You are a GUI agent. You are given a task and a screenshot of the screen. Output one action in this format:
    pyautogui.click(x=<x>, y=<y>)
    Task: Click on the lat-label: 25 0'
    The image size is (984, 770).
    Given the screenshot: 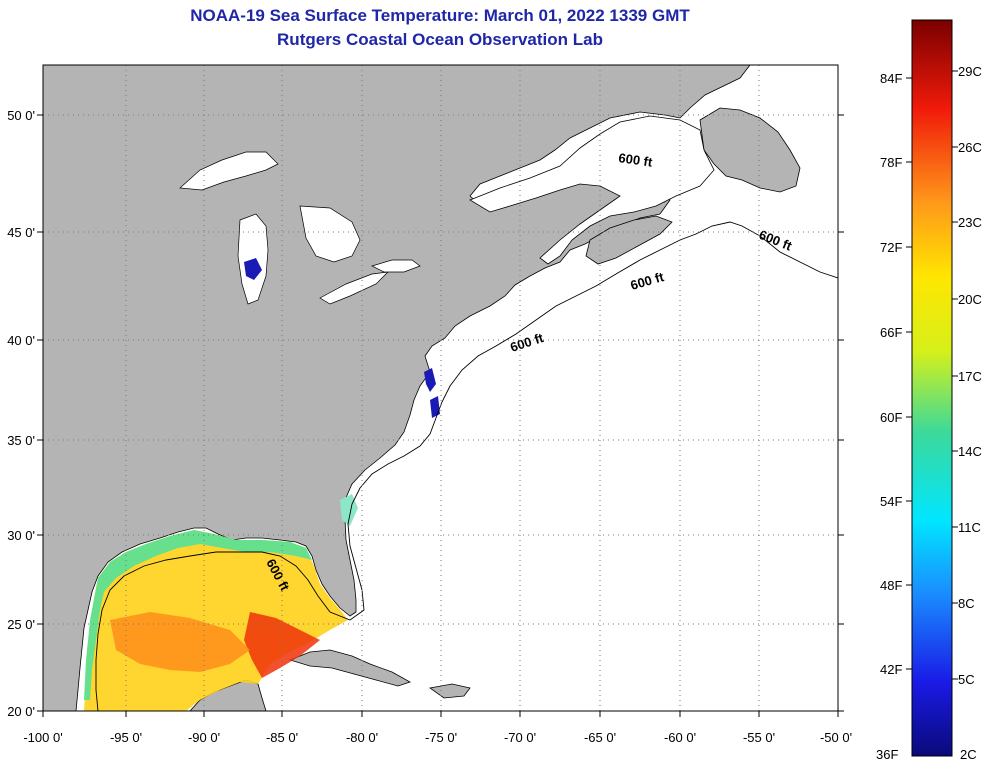 What is the action you would take?
    pyautogui.click(x=21, y=624)
    